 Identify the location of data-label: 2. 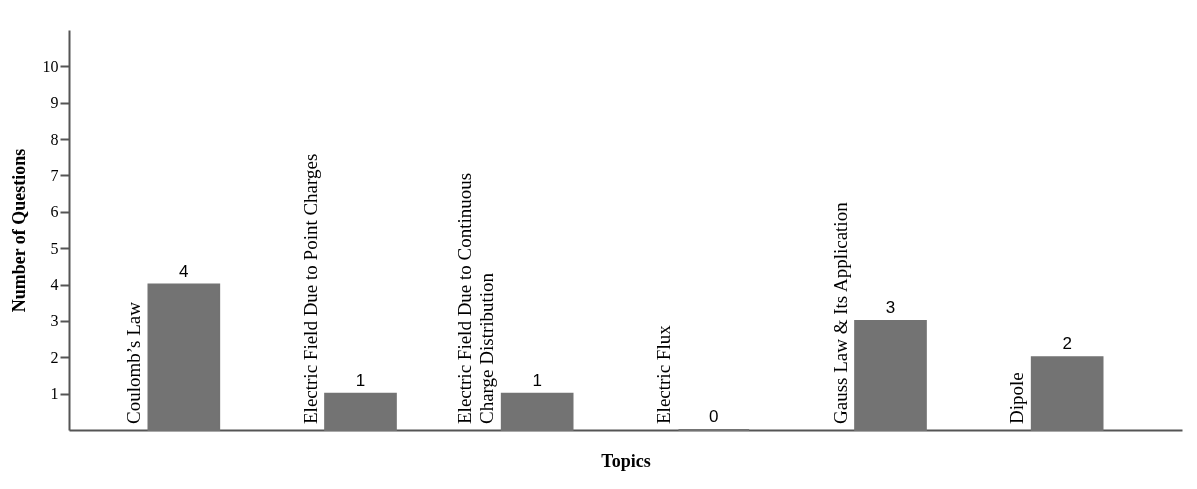
(1067, 344).